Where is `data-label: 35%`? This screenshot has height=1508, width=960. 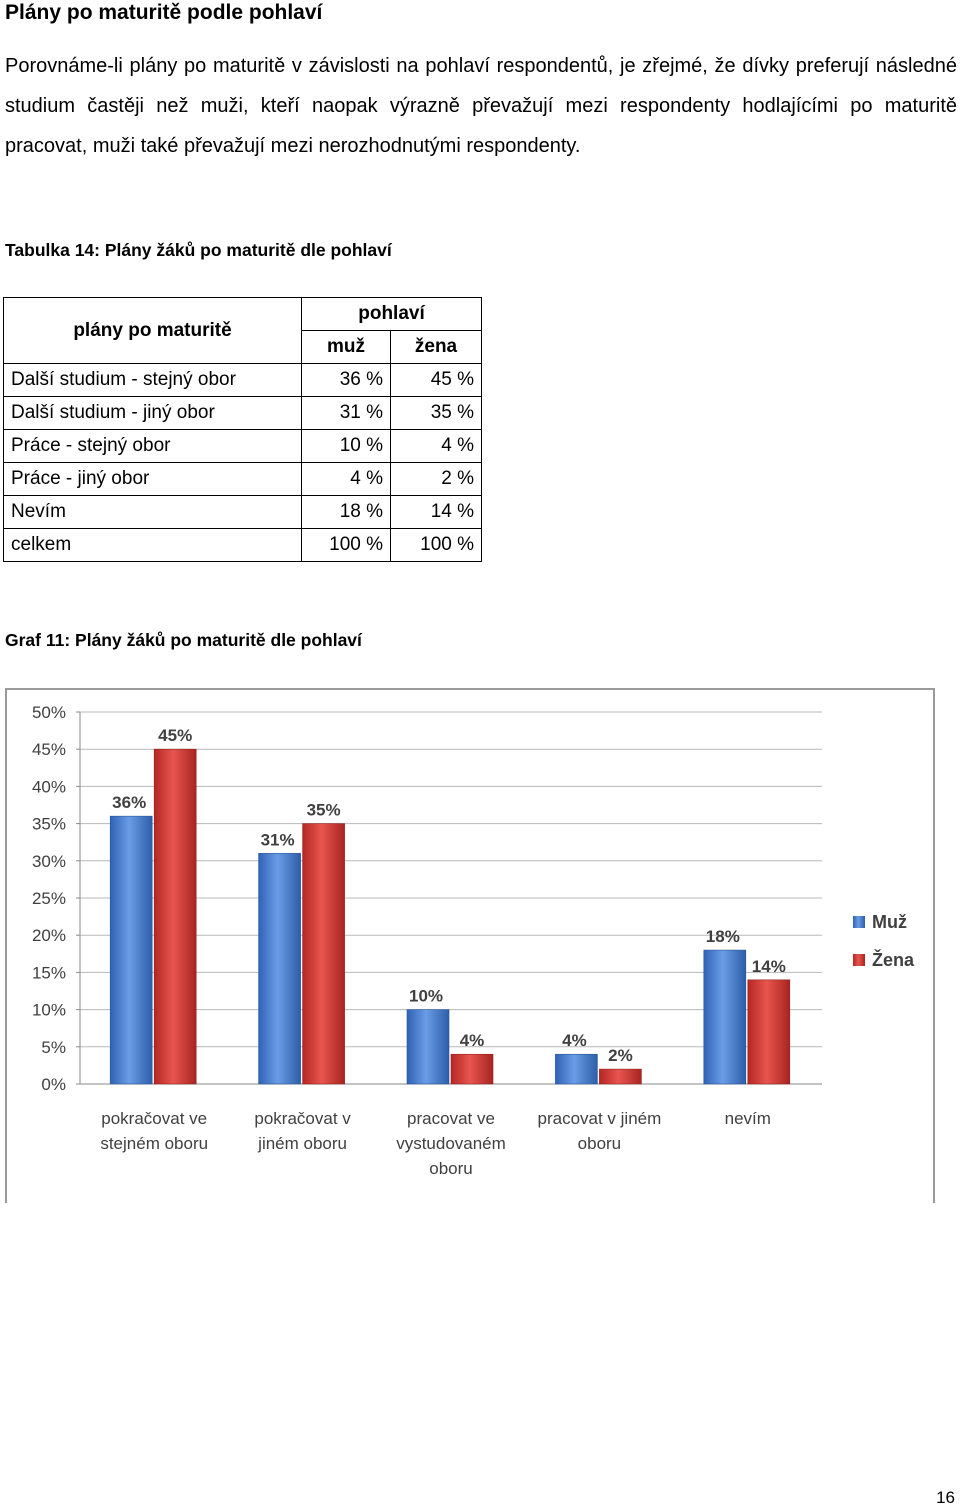
data-label: 35% is located at coordinates (324, 810).